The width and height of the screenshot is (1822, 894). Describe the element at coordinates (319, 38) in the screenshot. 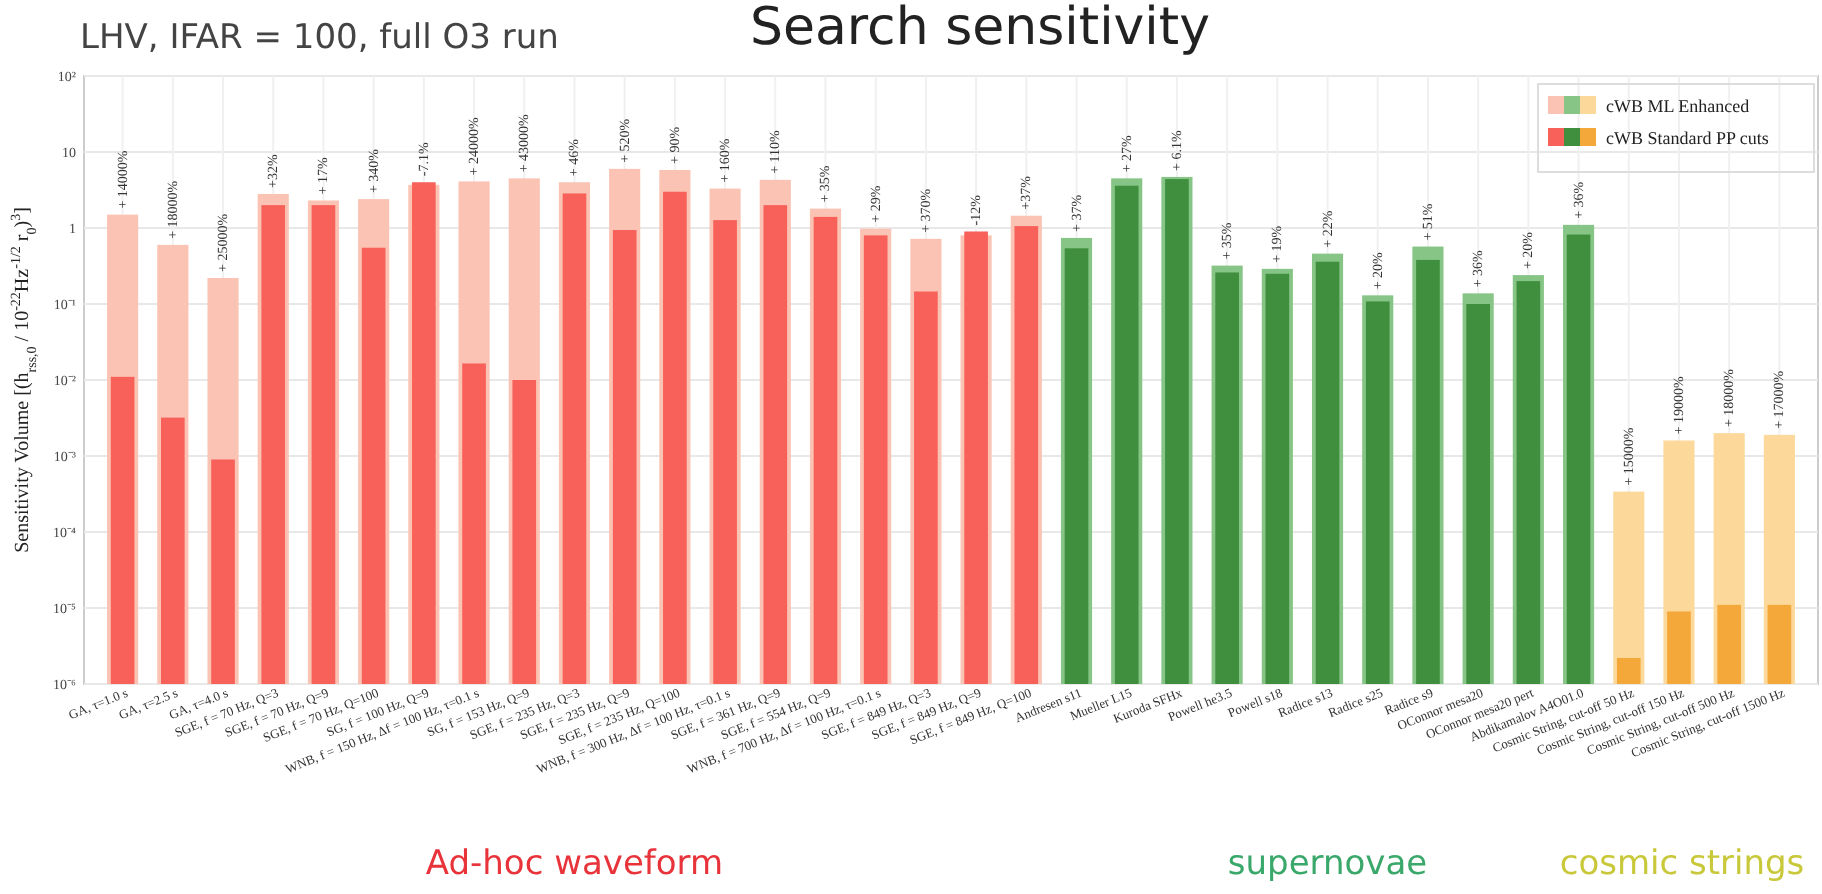

I see `chart-subtitle: LHV, IFAR = 100, full O3 run` at that location.